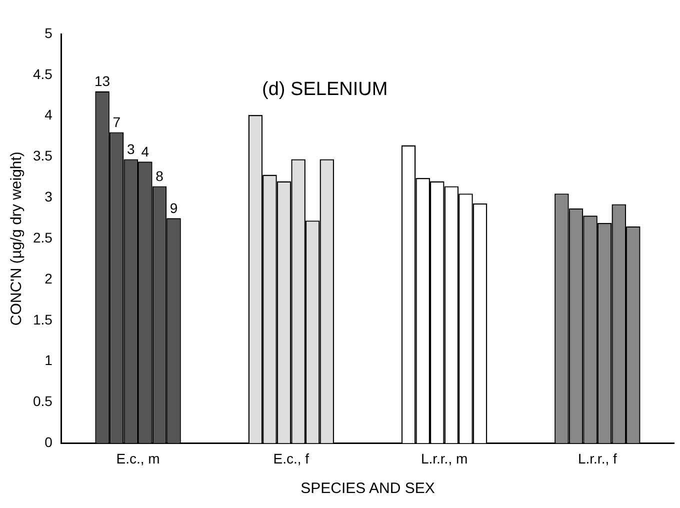 The height and width of the screenshot is (508, 680). I want to click on y-axis-title: CONC'N (µg/g dry weight), so click(17, 239).